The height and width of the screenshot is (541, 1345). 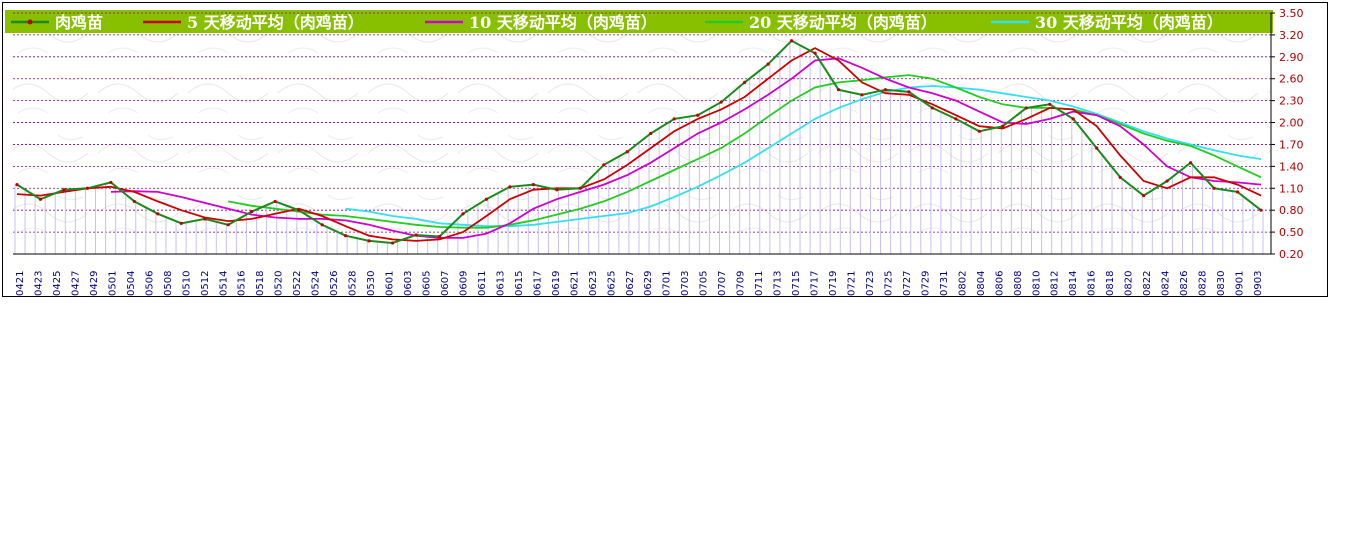 I want to click on x-tick-label: 0510, so click(x=186, y=283).